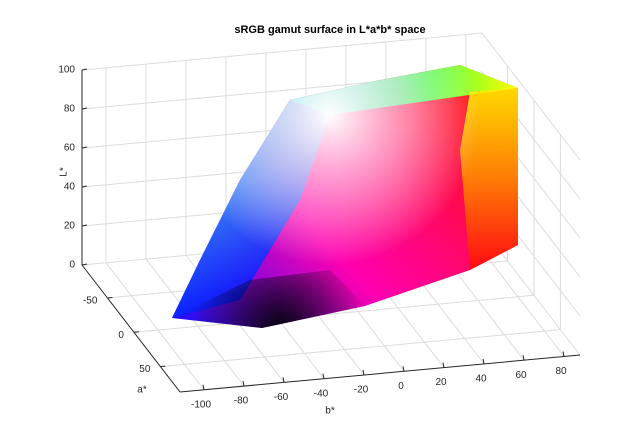  Describe the element at coordinates (321, 393) in the screenshot. I see `x-tick-label: -40` at that location.